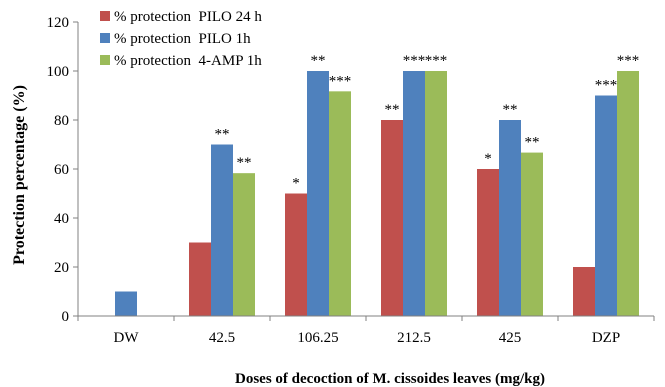 The width and height of the screenshot is (665, 387). I want to click on legend-label: % protection 4-AMP 1h, so click(188, 61).